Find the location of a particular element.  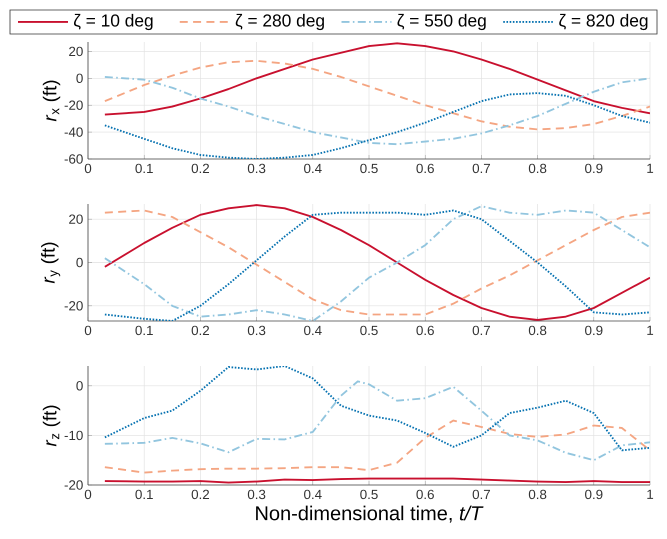

y-axis-title: r$_{y}$ (ft) is located at coordinates (50, 263).